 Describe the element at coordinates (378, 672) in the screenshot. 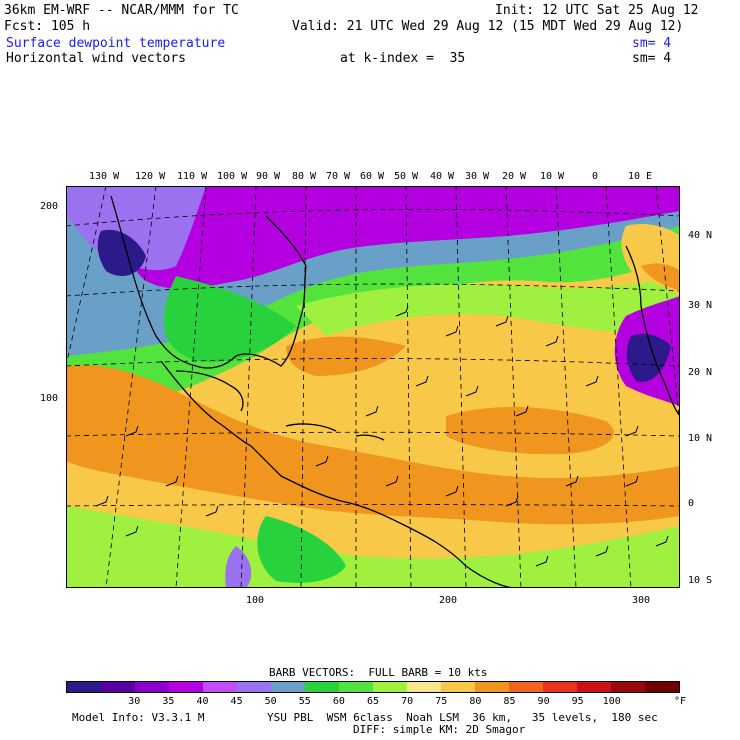

I see `barb-legend-title: BARB VECTORS: FULL BARB = 10 kts` at that location.